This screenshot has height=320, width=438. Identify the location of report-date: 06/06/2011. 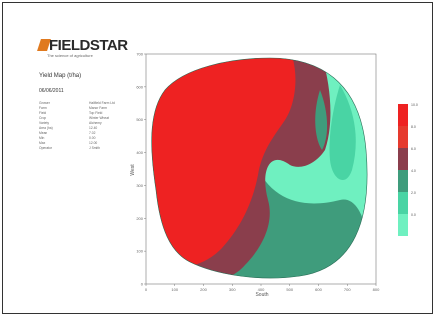
(51, 91).